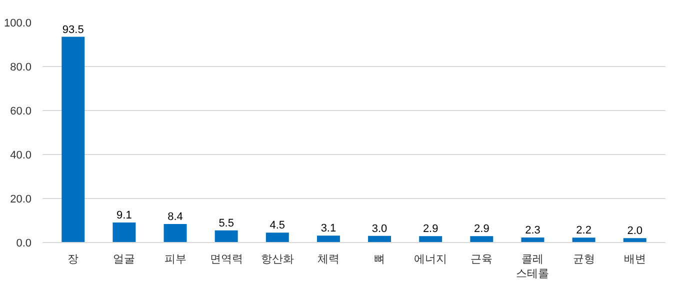 The height and width of the screenshot is (282, 680). I want to click on data-label: 2.3, so click(532, 230).